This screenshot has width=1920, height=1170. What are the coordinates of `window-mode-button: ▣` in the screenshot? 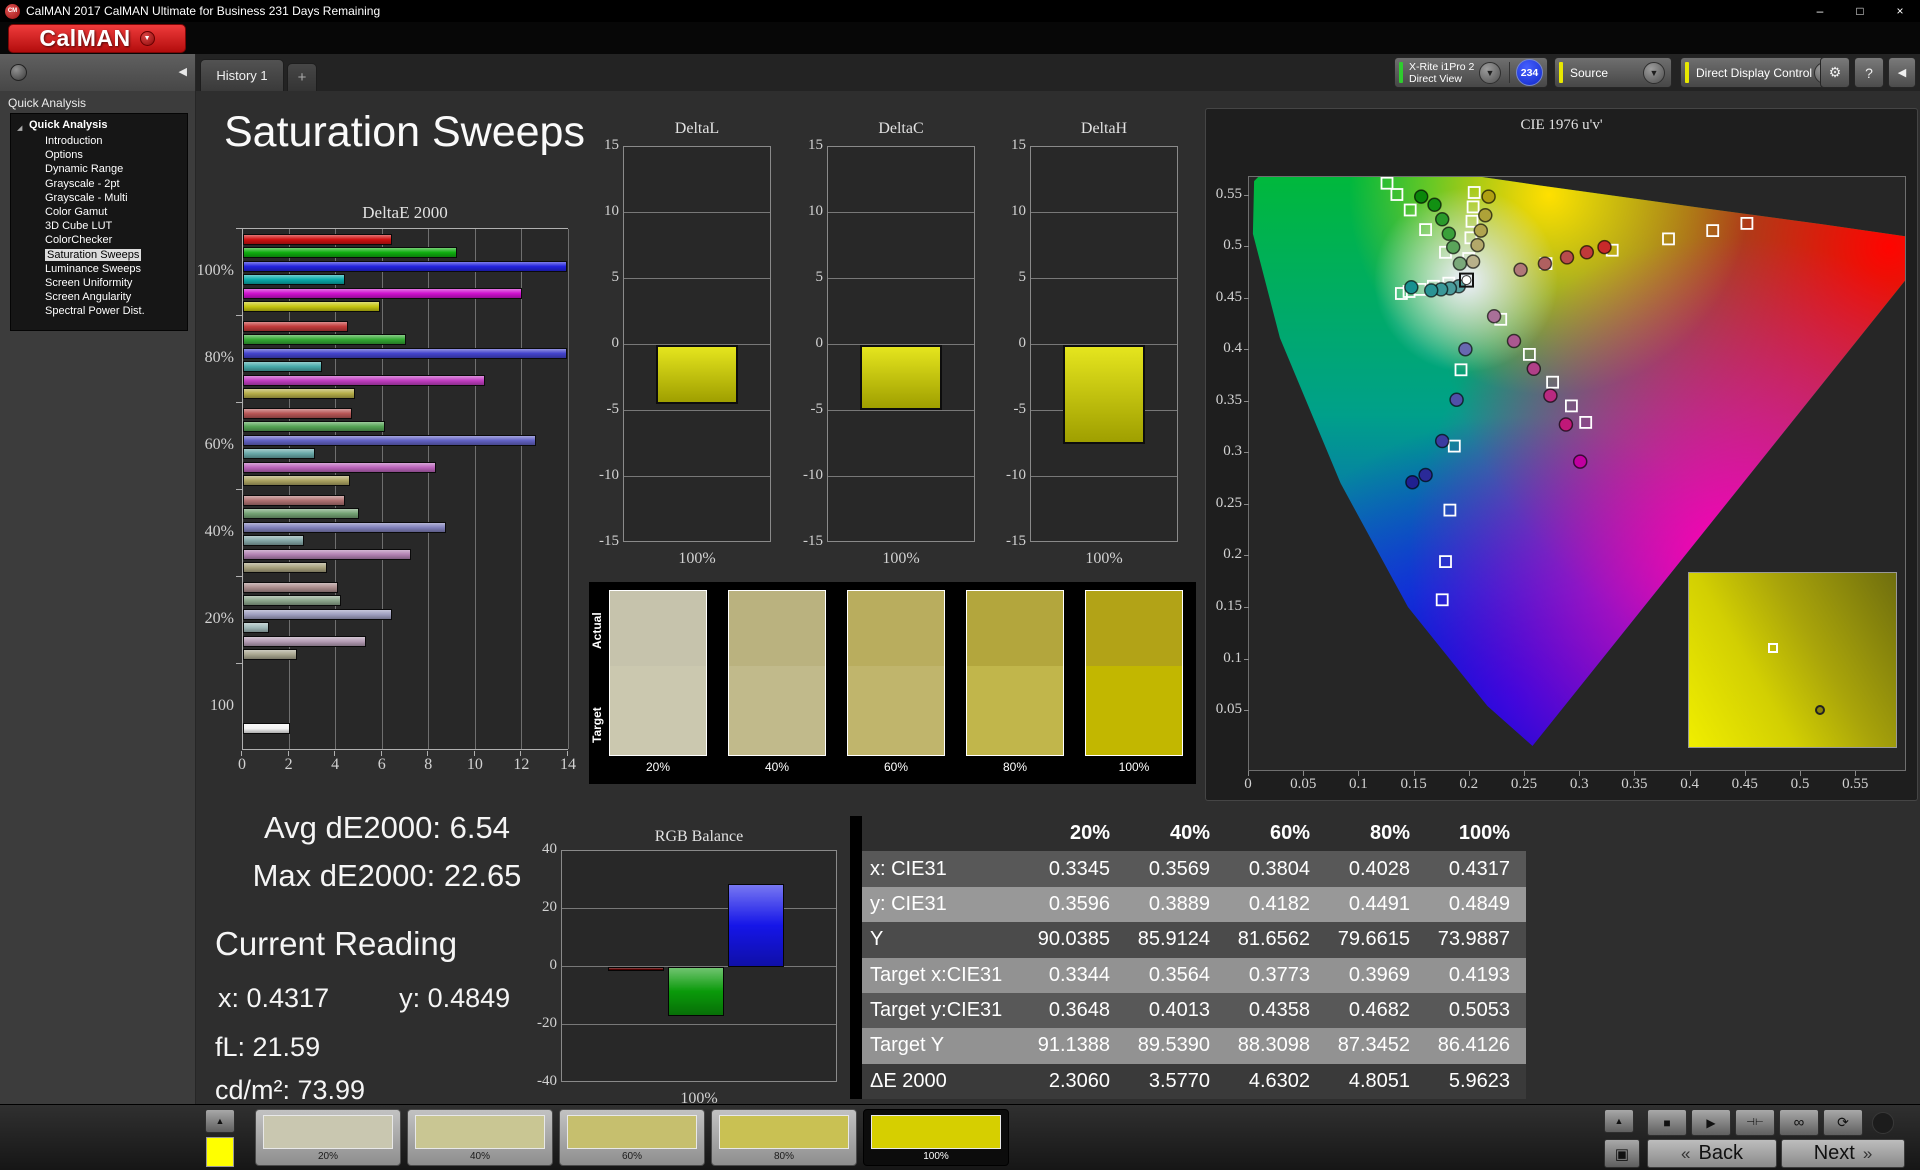 It's located at (1622, 1153).